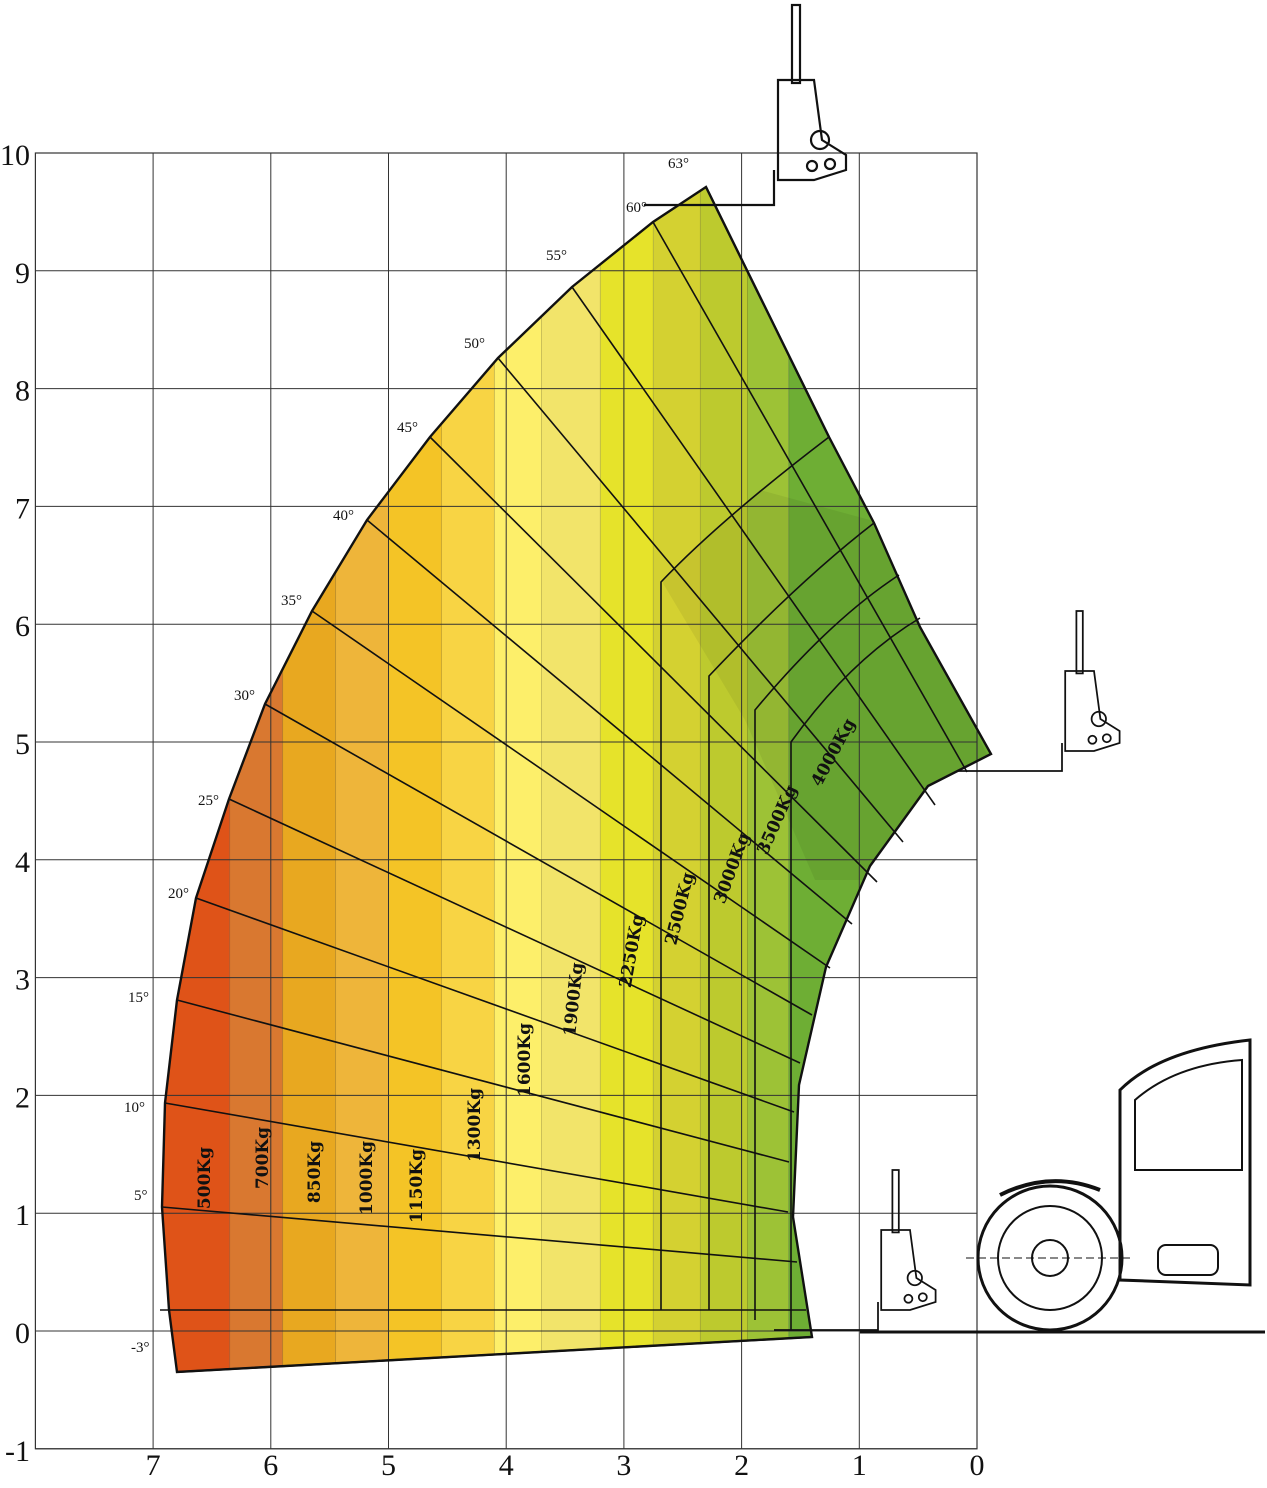 The image size is (1267, 1488). I want to click on high-load-arcs, so click(790, 883).